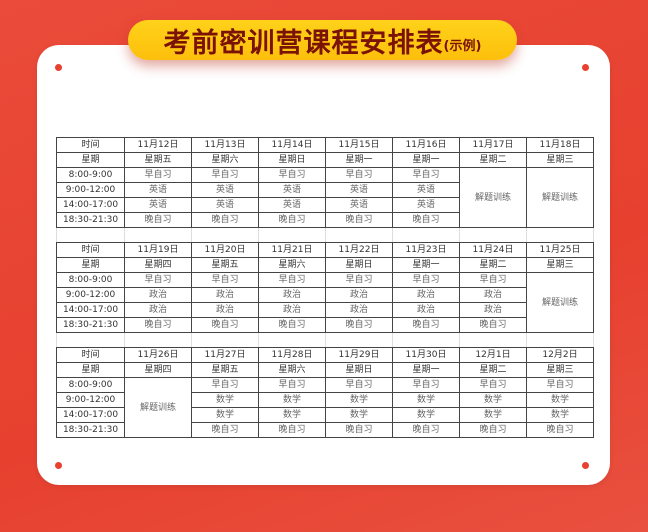 This screenshot has height=532, width=648. I want to click on date-cell: 11月22日, so click(359, 250).